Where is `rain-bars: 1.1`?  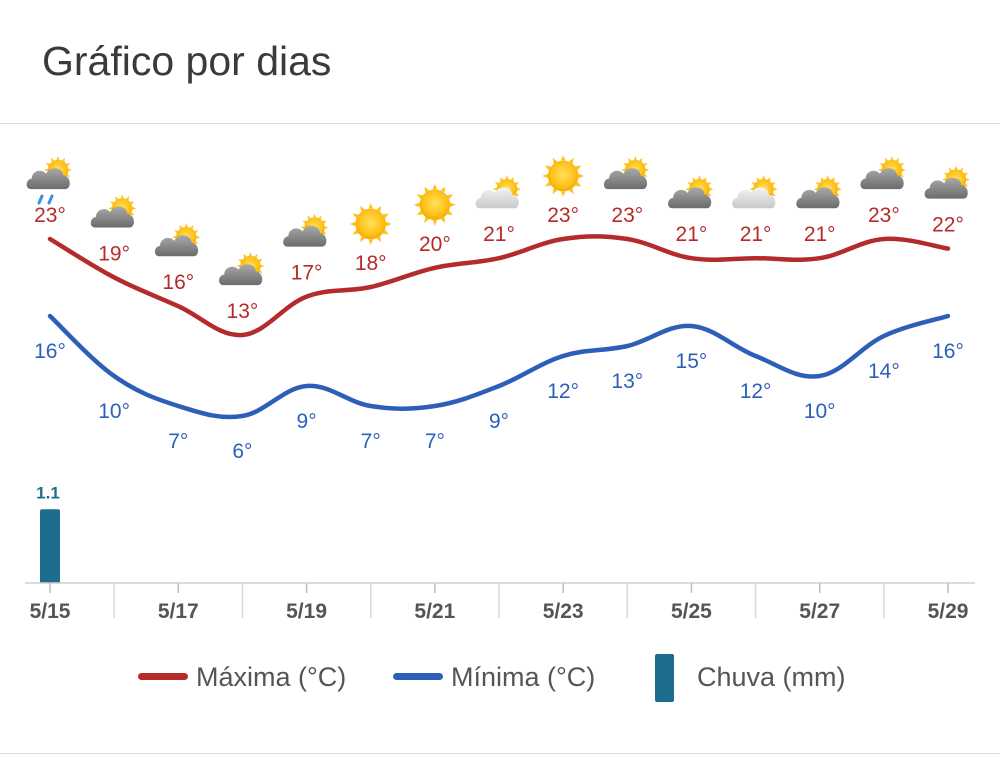
rain-bars: 1.1 is located at coordinates (48, 533).